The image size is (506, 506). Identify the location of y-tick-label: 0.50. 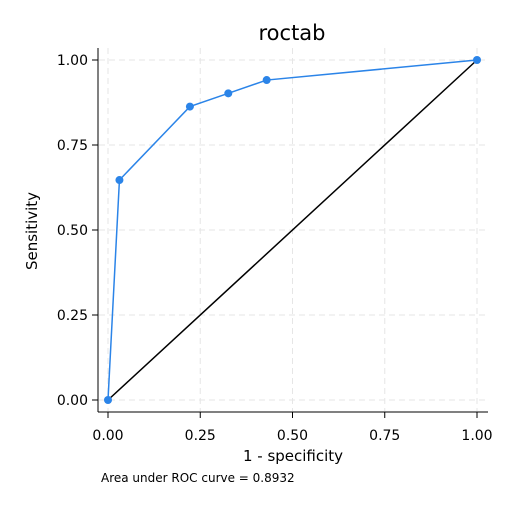
(72, 231).